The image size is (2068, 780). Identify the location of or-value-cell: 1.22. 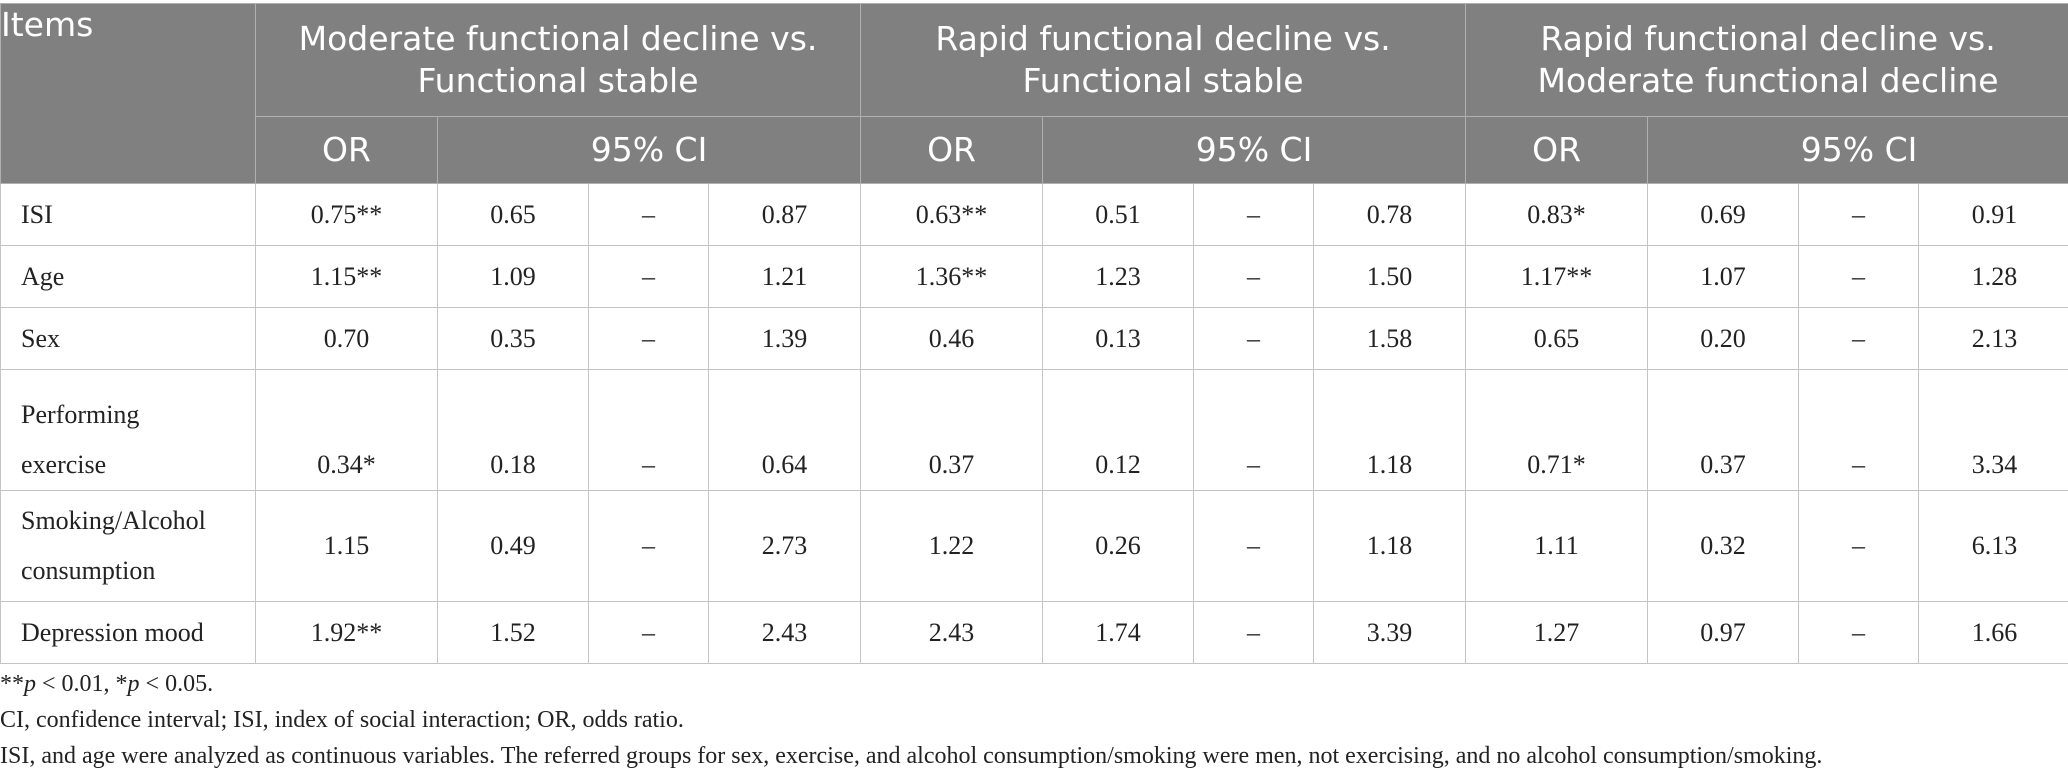
(952, 546).